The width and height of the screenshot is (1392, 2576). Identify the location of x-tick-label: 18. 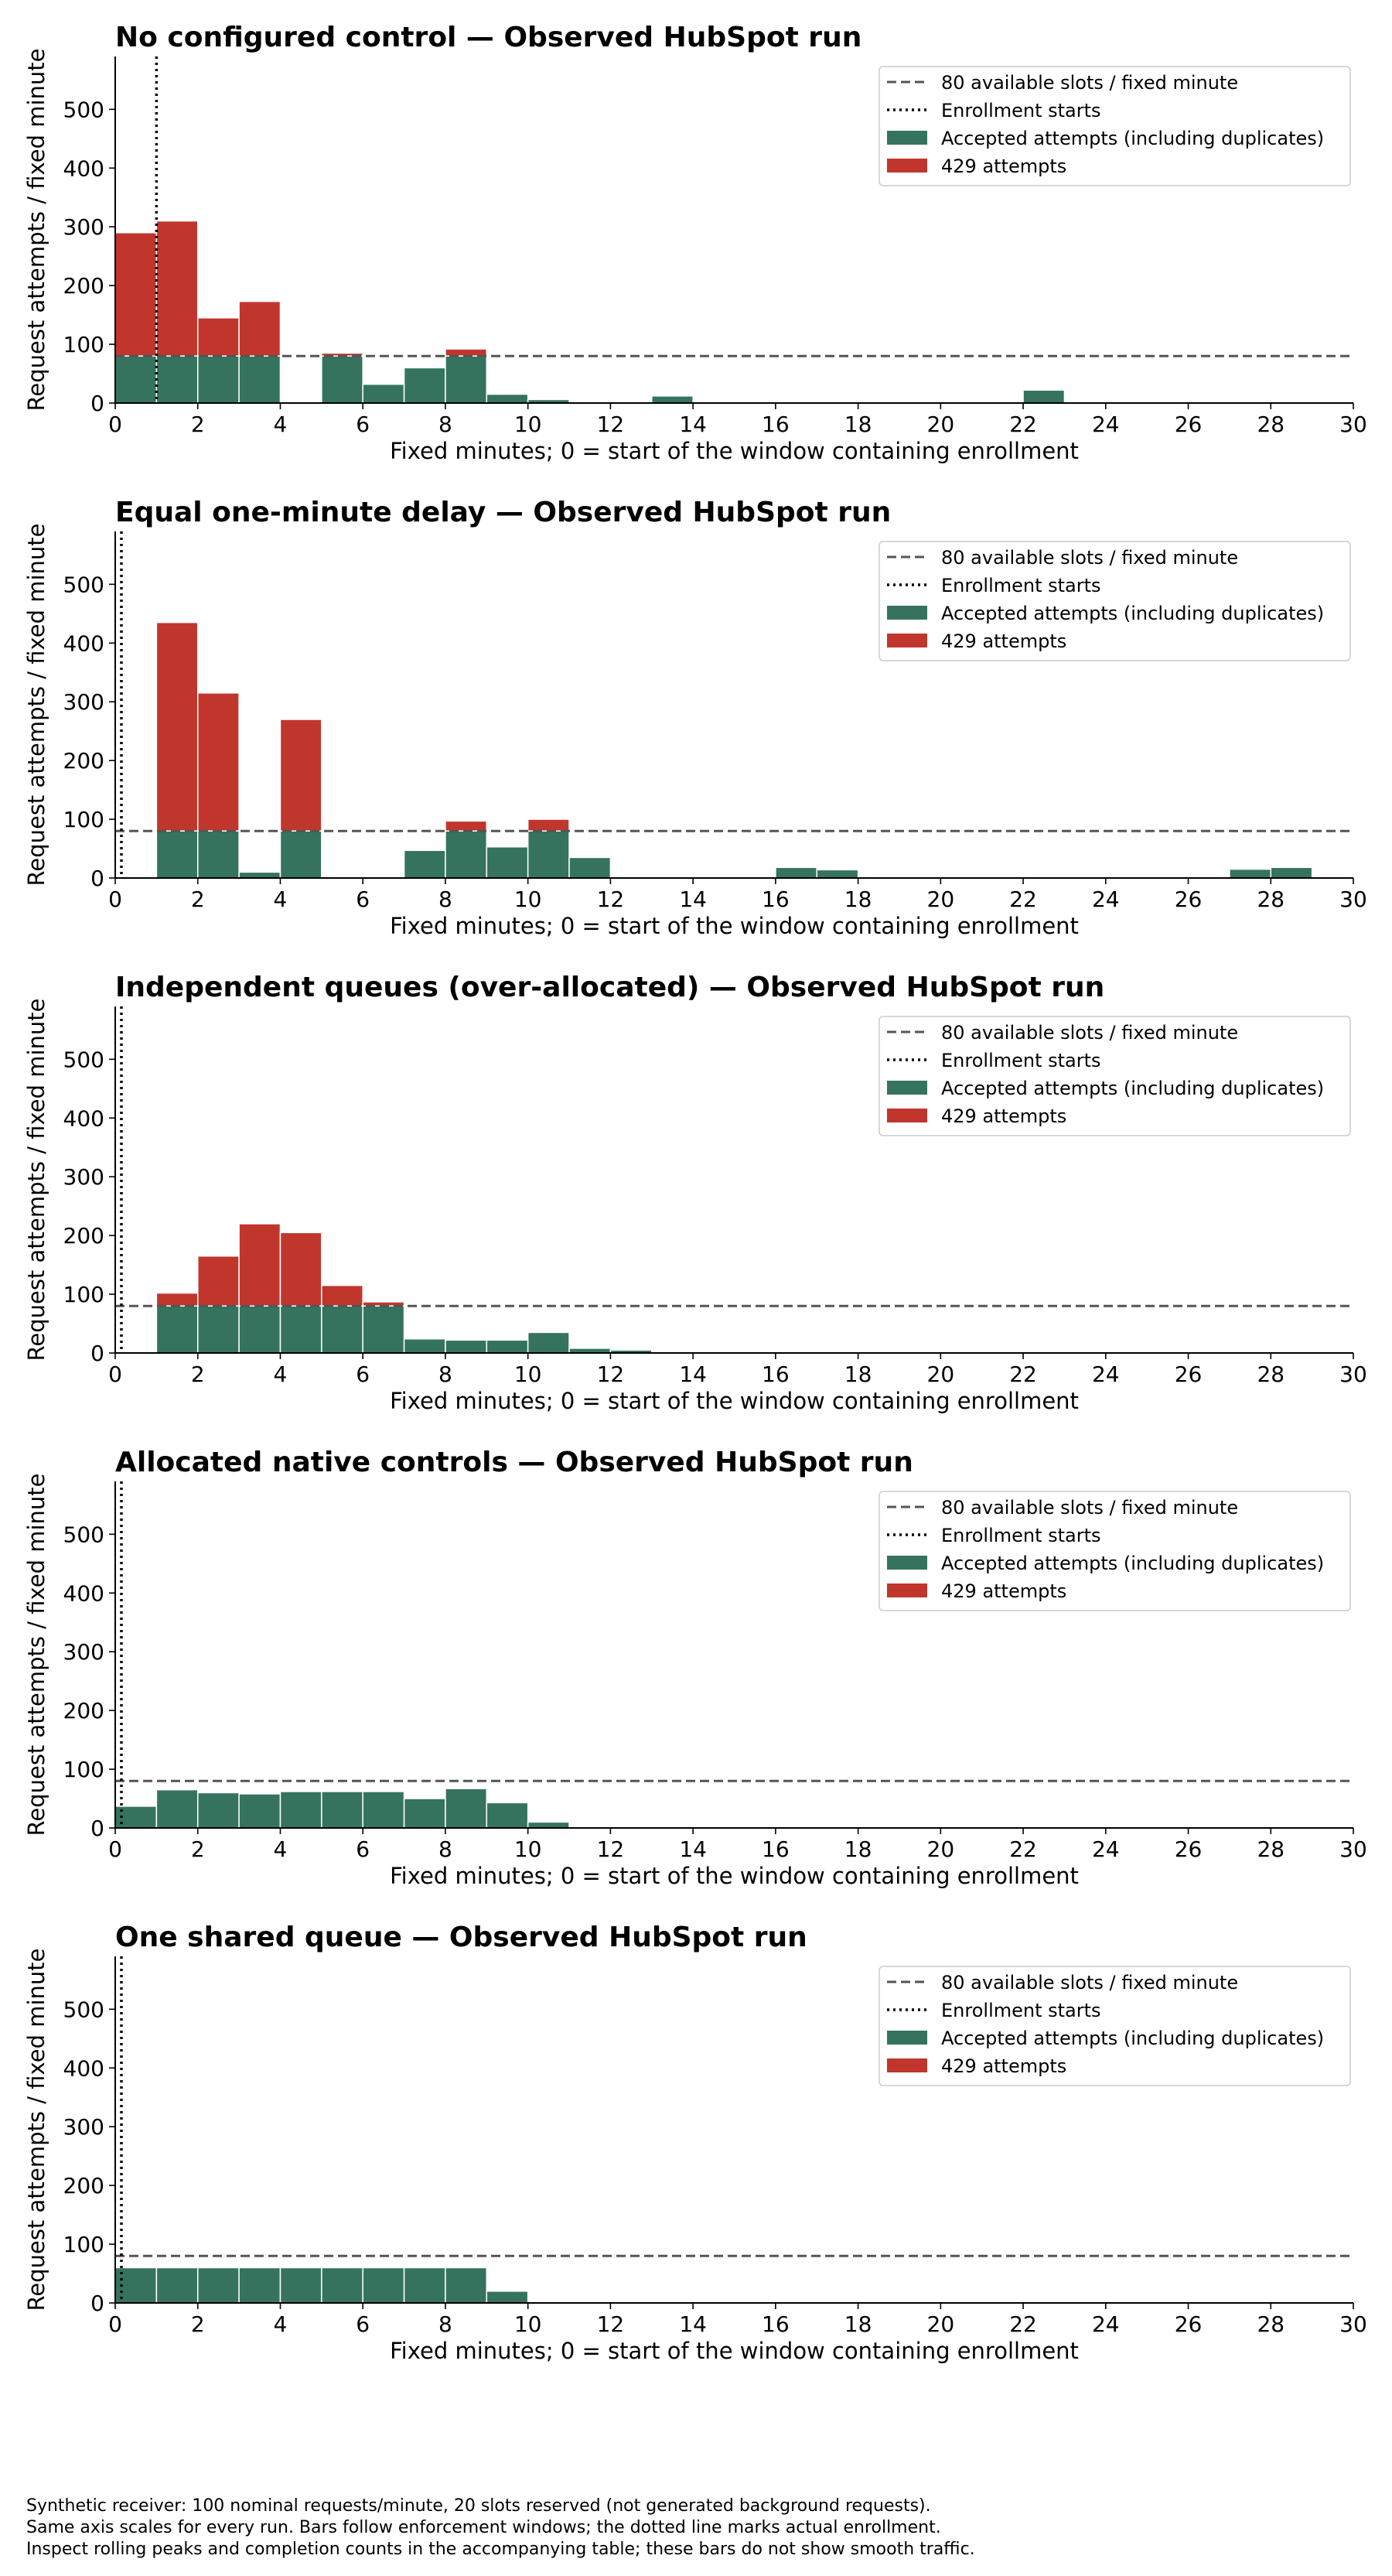
(858, 1374).